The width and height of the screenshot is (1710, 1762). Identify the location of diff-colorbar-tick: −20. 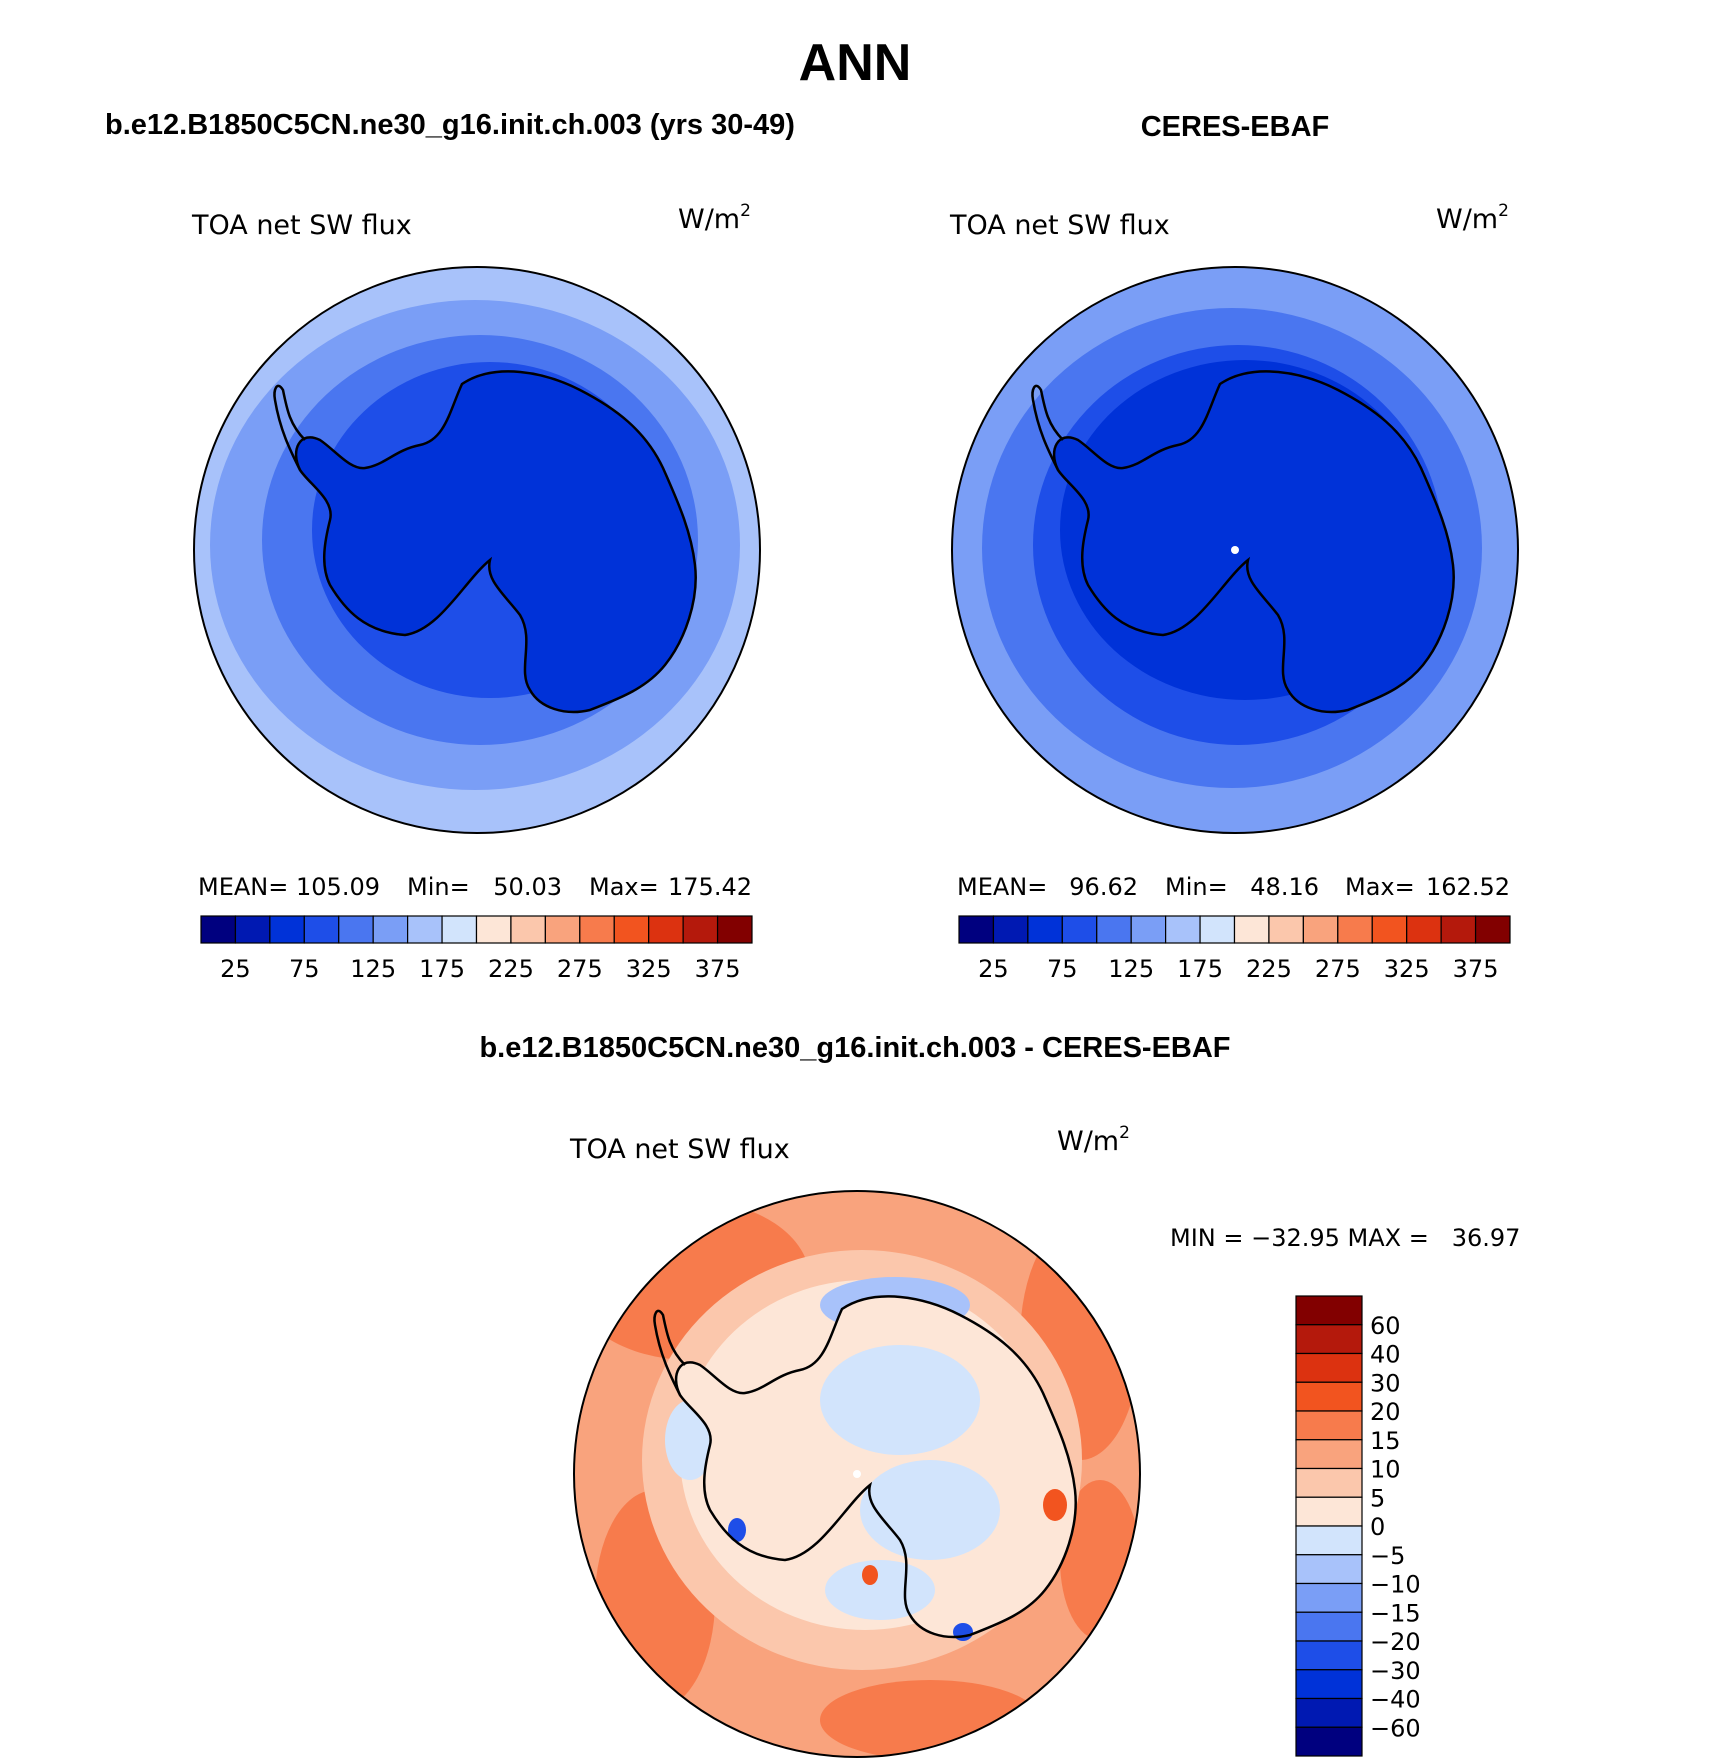
(1395, 1642).